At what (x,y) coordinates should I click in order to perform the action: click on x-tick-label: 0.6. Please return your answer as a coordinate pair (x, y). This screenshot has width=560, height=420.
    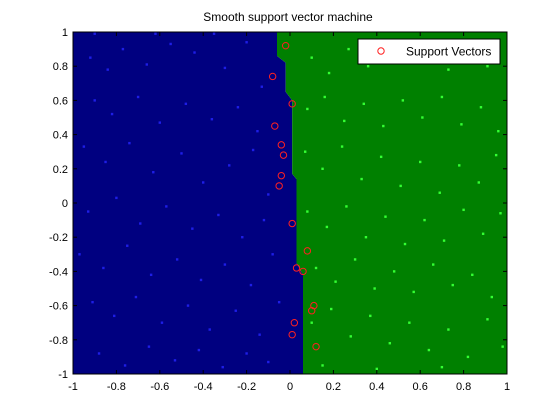
    Looking at the image, I should click on (420, 387).